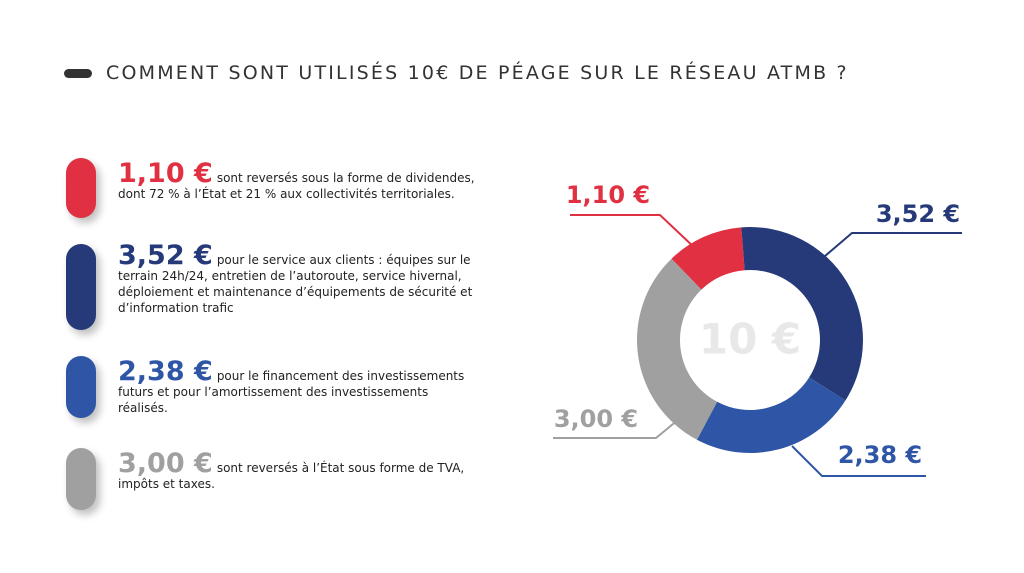 This screenshot has height=573, width=1024. What do you see at coordinates (750, 339) in the screenshot?
I see `center-label: 10 €` at bounding box center [750, 339].